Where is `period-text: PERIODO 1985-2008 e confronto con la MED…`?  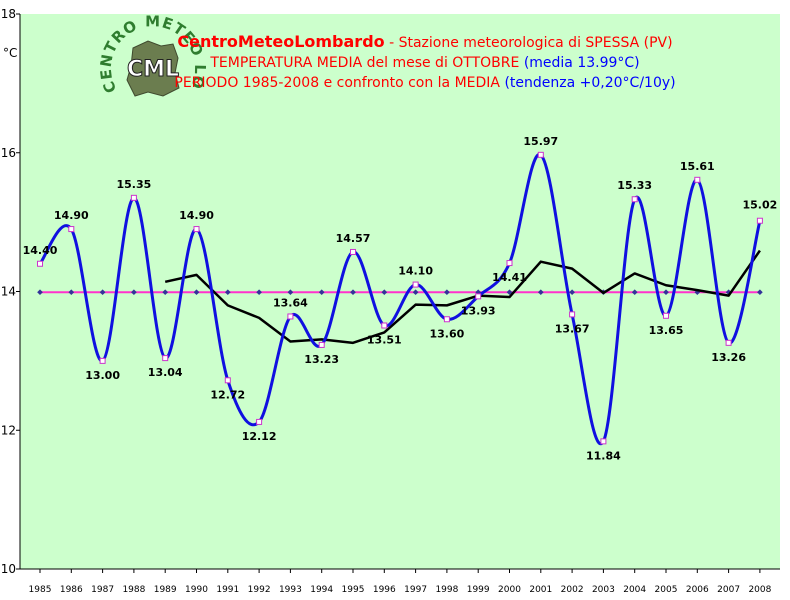 period-text: PERIODO 1985-2008 e confronto con la MED… is located at coordinates (339, 83).